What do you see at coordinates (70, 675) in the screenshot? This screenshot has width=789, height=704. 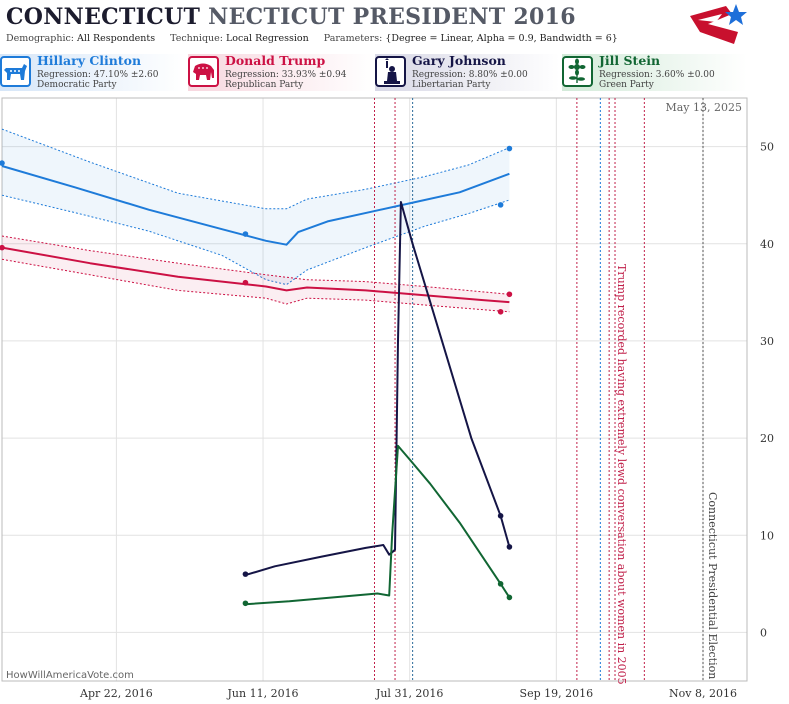 I see `watermark: HowWillAmericaVote.com` at bounding box center [70, 675].